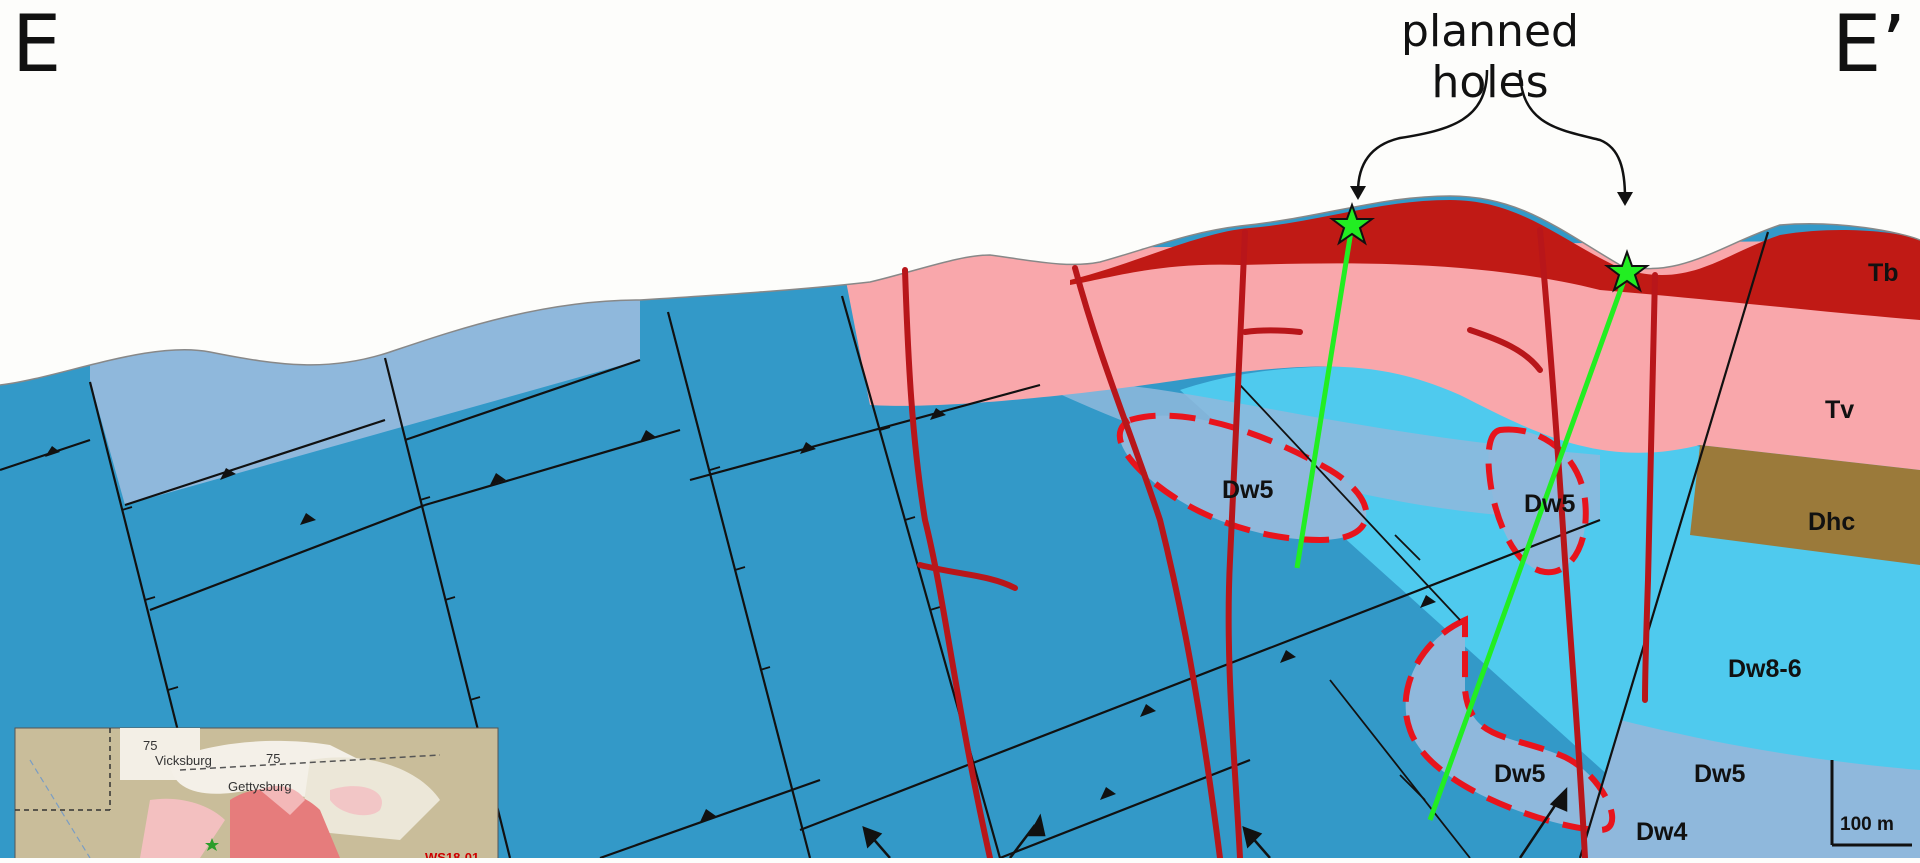 The height and width of the screenshot is (863, 1920). Describe the element at coordinates (1550, 504) in the screenshot. I see `label-dw5-target-b: Dw5` at that location.